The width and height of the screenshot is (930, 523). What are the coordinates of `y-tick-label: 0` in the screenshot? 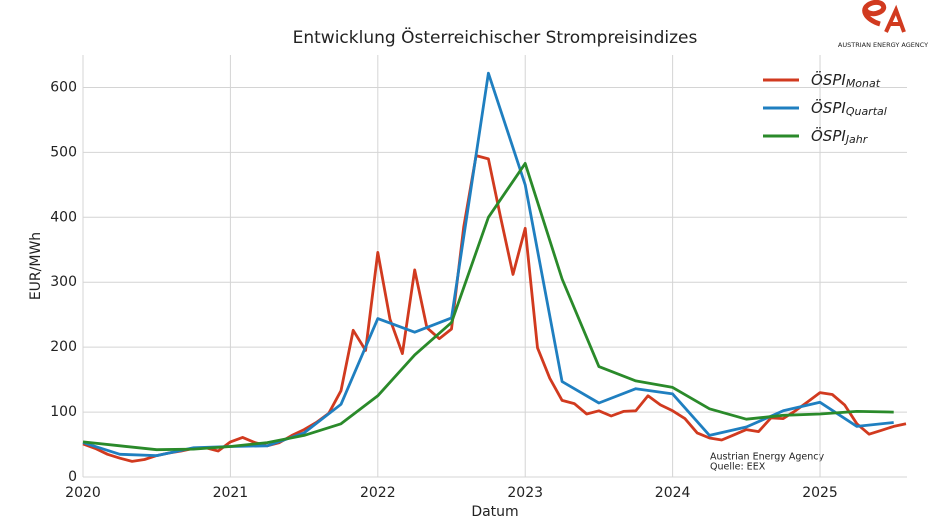 It's located at (72, 477).